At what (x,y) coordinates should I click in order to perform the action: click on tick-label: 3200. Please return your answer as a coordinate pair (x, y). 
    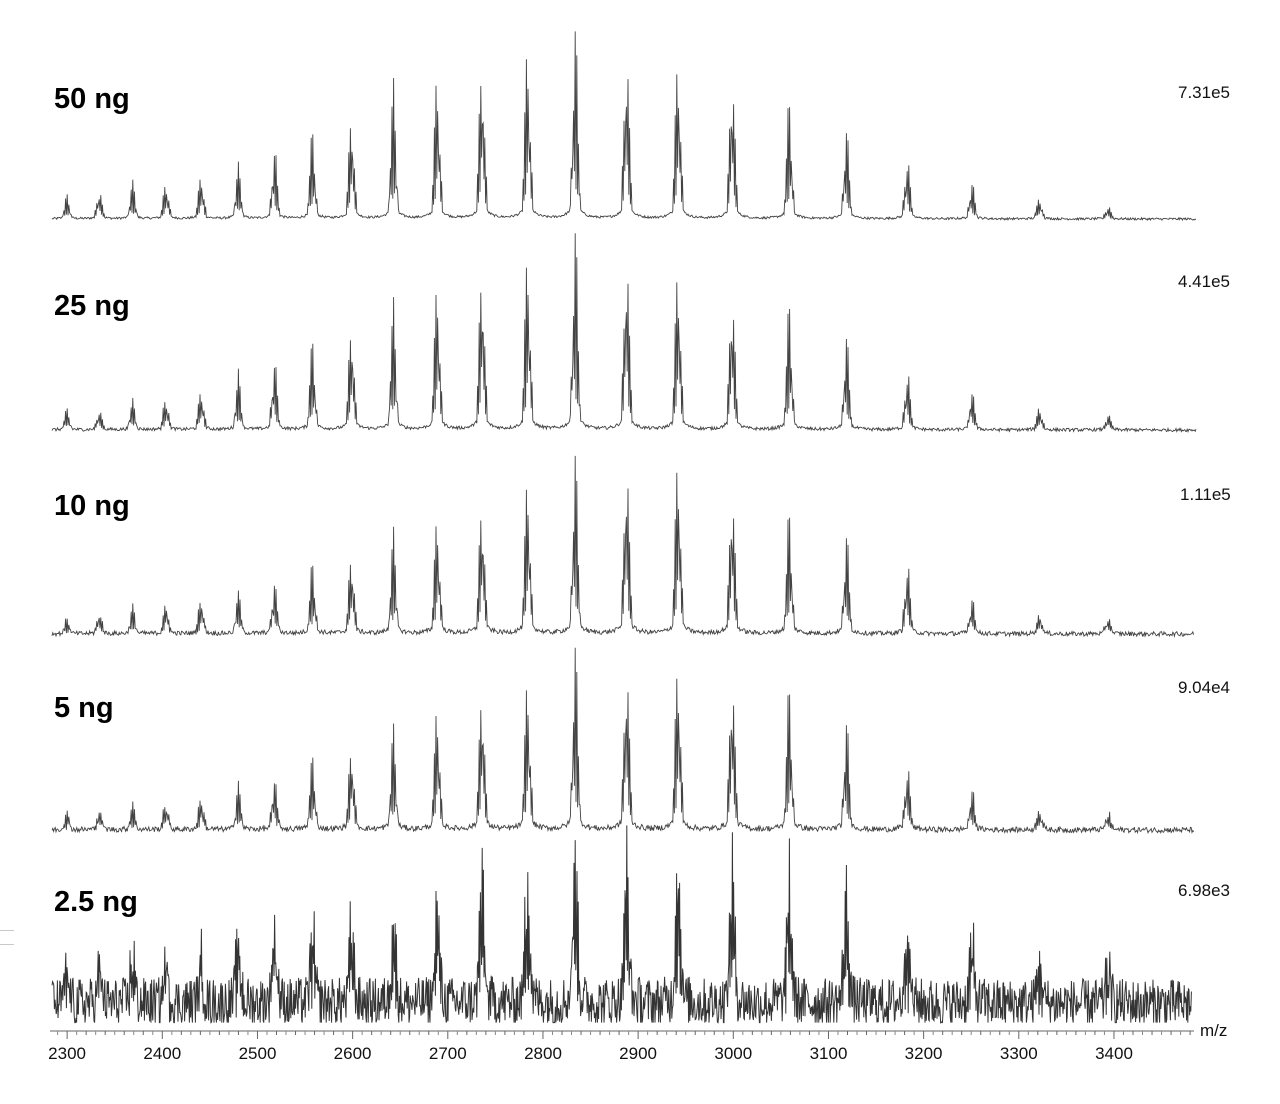
    Looking at the image, I should click on (923, 1053).